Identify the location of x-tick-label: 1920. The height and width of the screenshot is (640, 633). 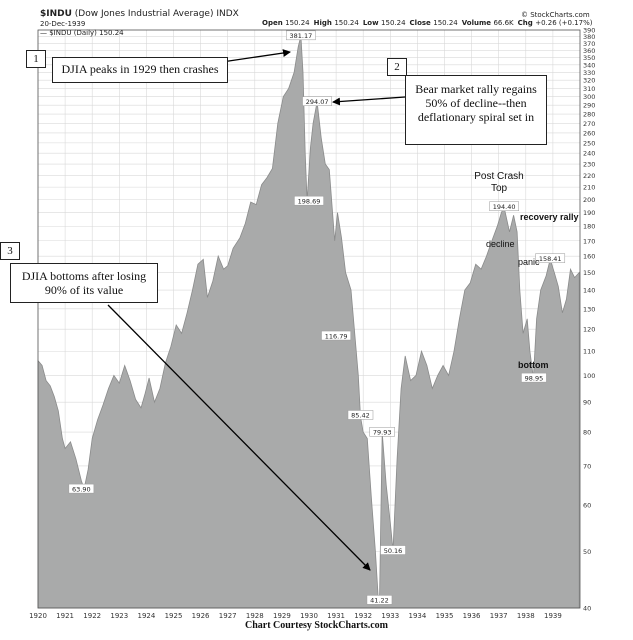
(38, 616).